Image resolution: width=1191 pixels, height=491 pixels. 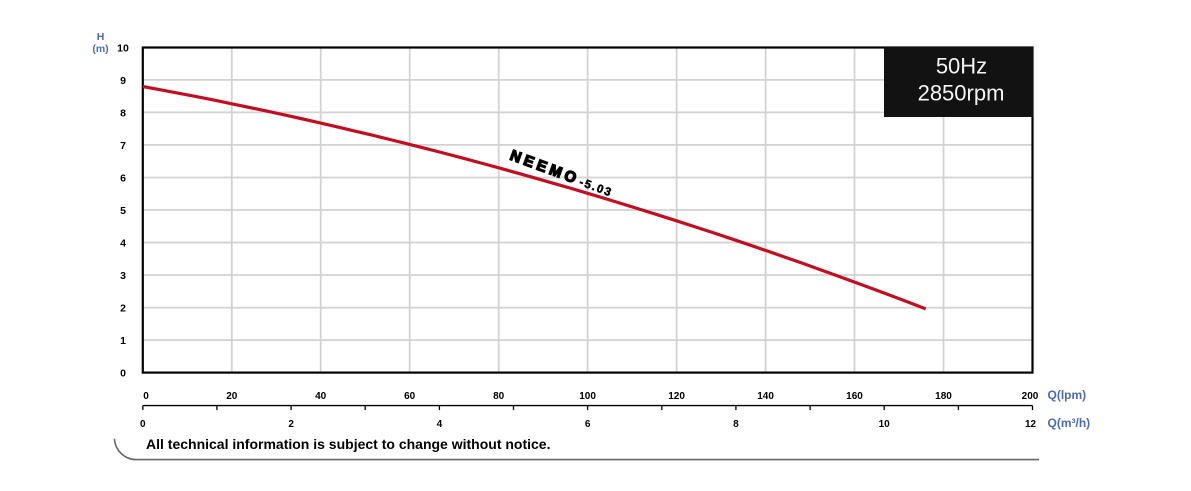 I want to click on svg-text: 100, so click(x=587, y=396).